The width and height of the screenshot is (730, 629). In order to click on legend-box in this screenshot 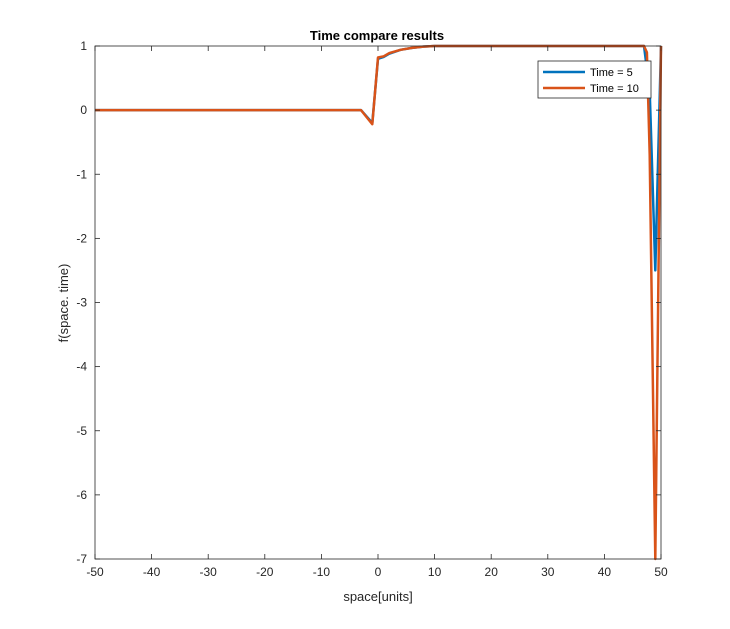, I will do `click(594, 79)`.